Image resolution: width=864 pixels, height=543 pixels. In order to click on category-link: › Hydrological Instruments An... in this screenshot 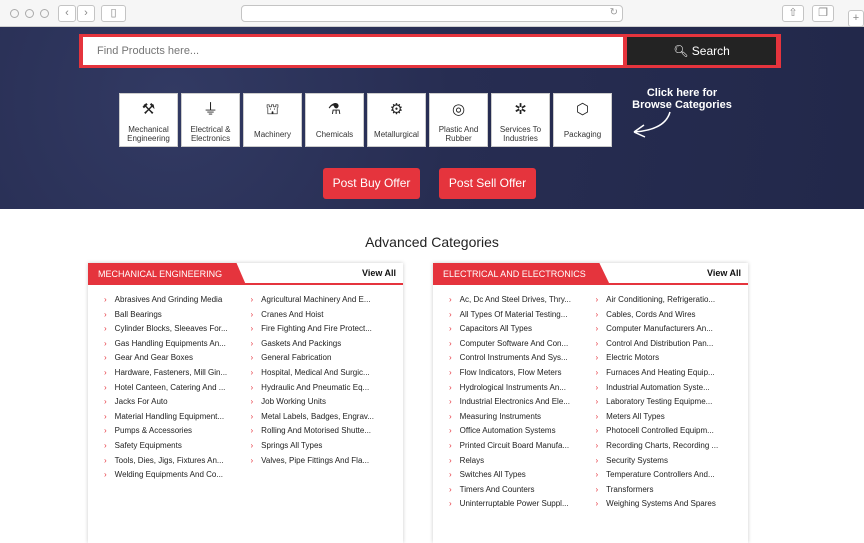, I will do `click(522, 390)`.